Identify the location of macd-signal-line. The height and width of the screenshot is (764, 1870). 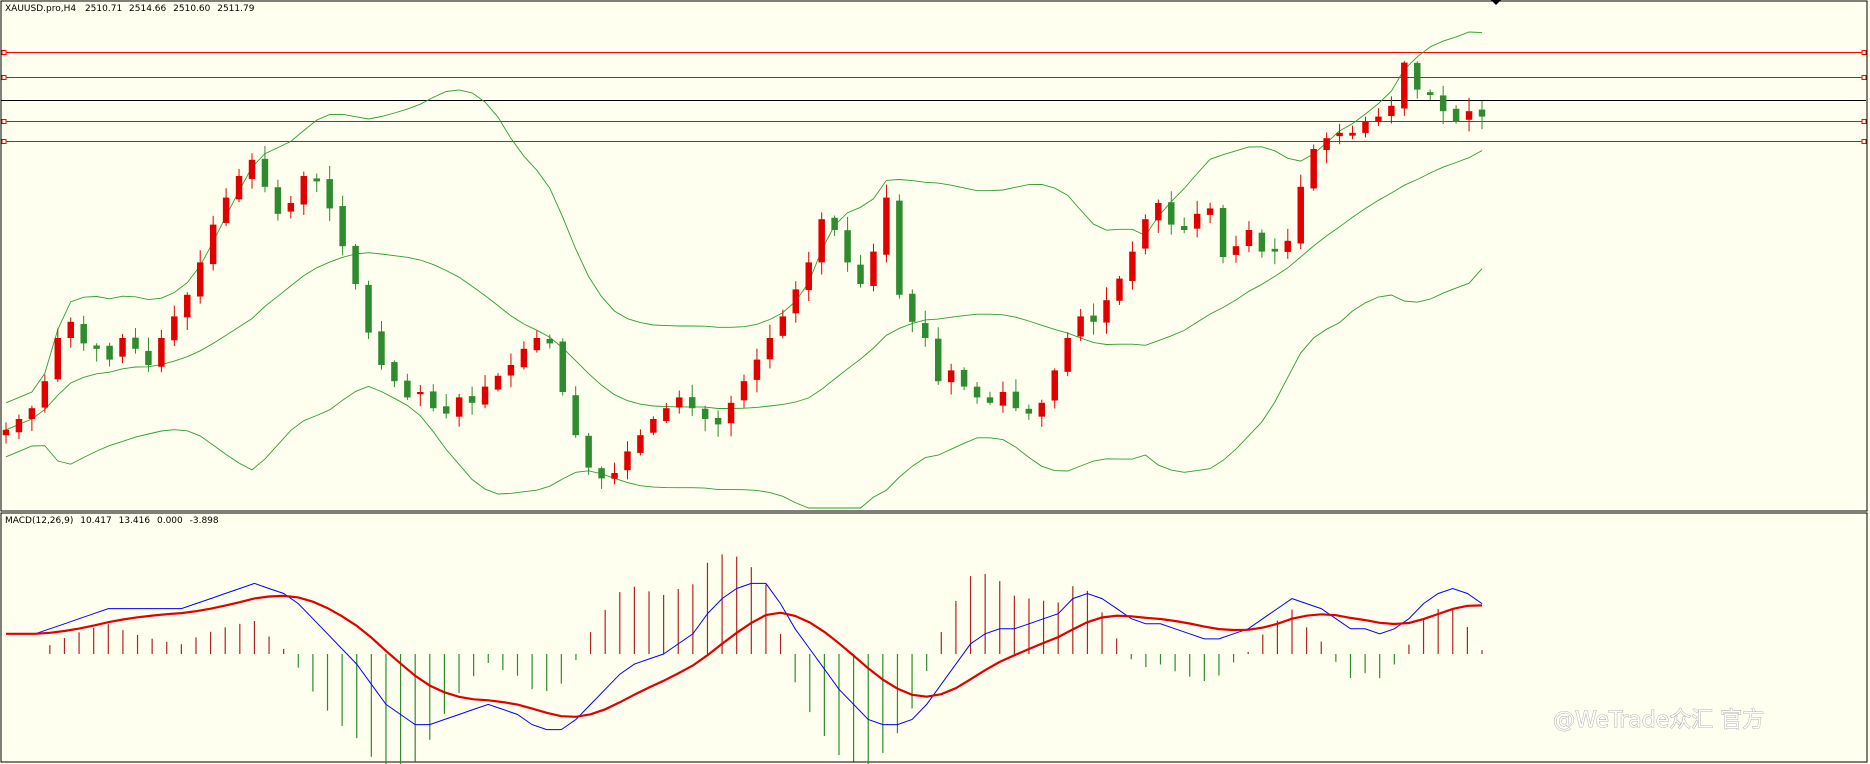
(744, 656).